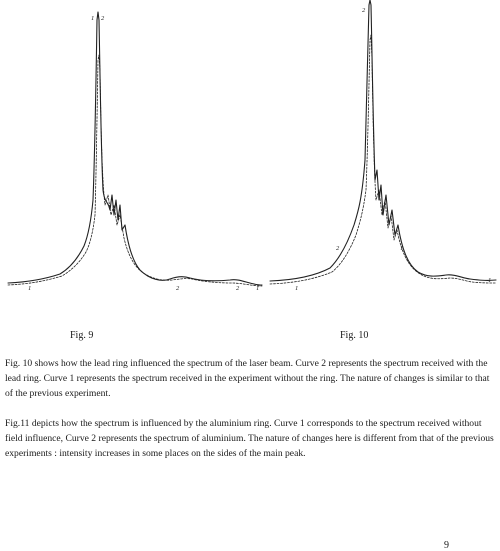  What do you see at coordinates (178, 288) in the screenshot?
I see `fig9-label-mid: 2` at bounding box center [178, 288].